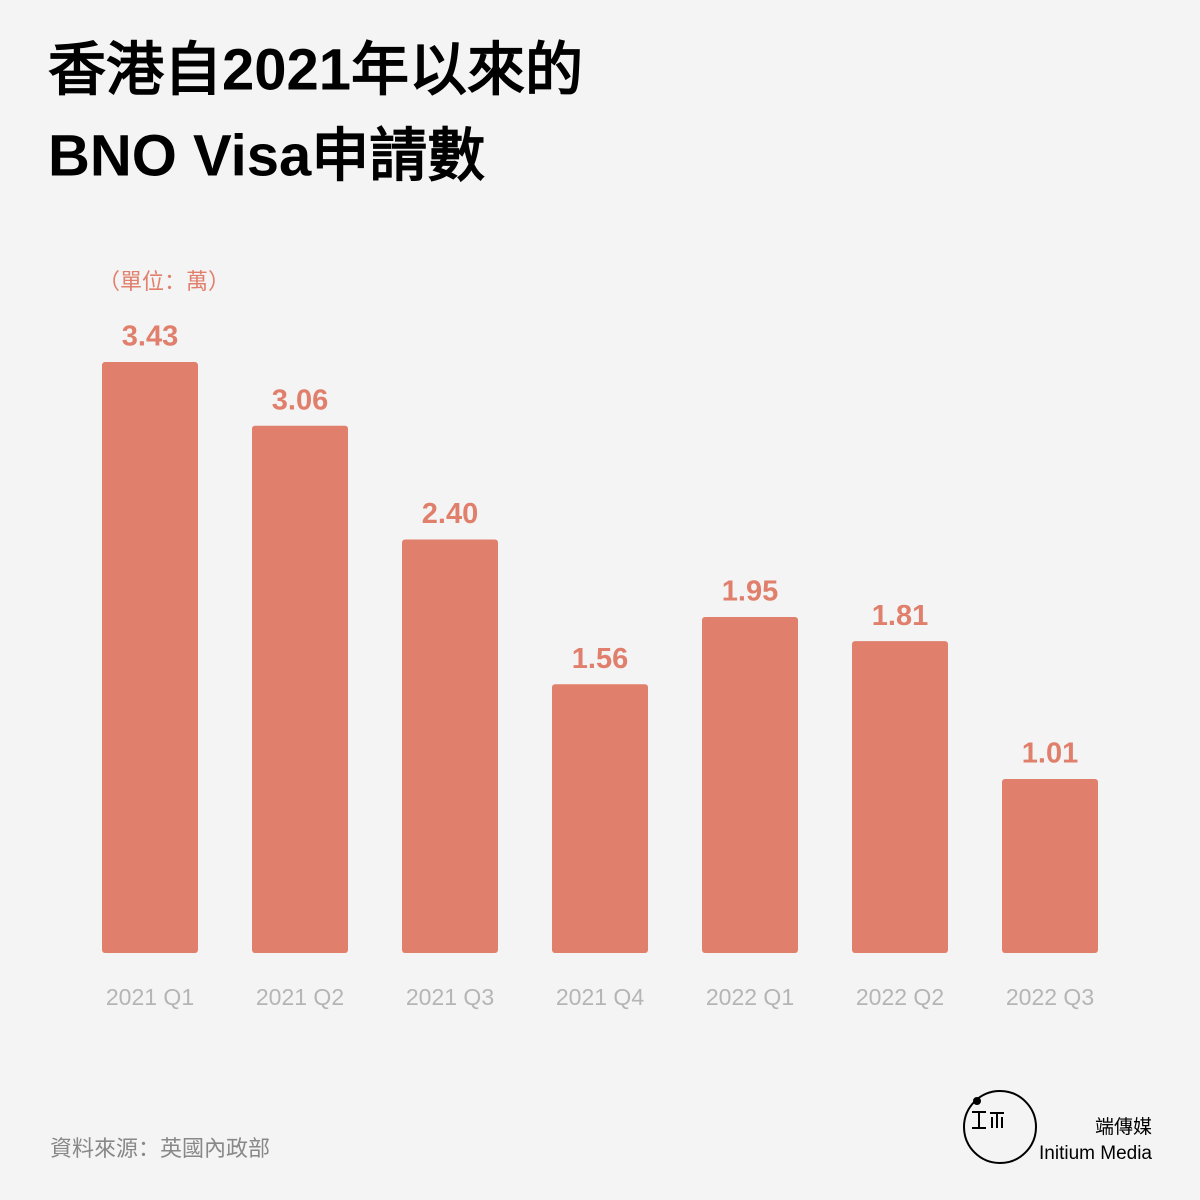 The image size is (1200, 1200). What do you see at coordinates (750, 997) in the screenshot?
I see `x-tick-label: 2022 Q1` at bounding box center [750, 997].